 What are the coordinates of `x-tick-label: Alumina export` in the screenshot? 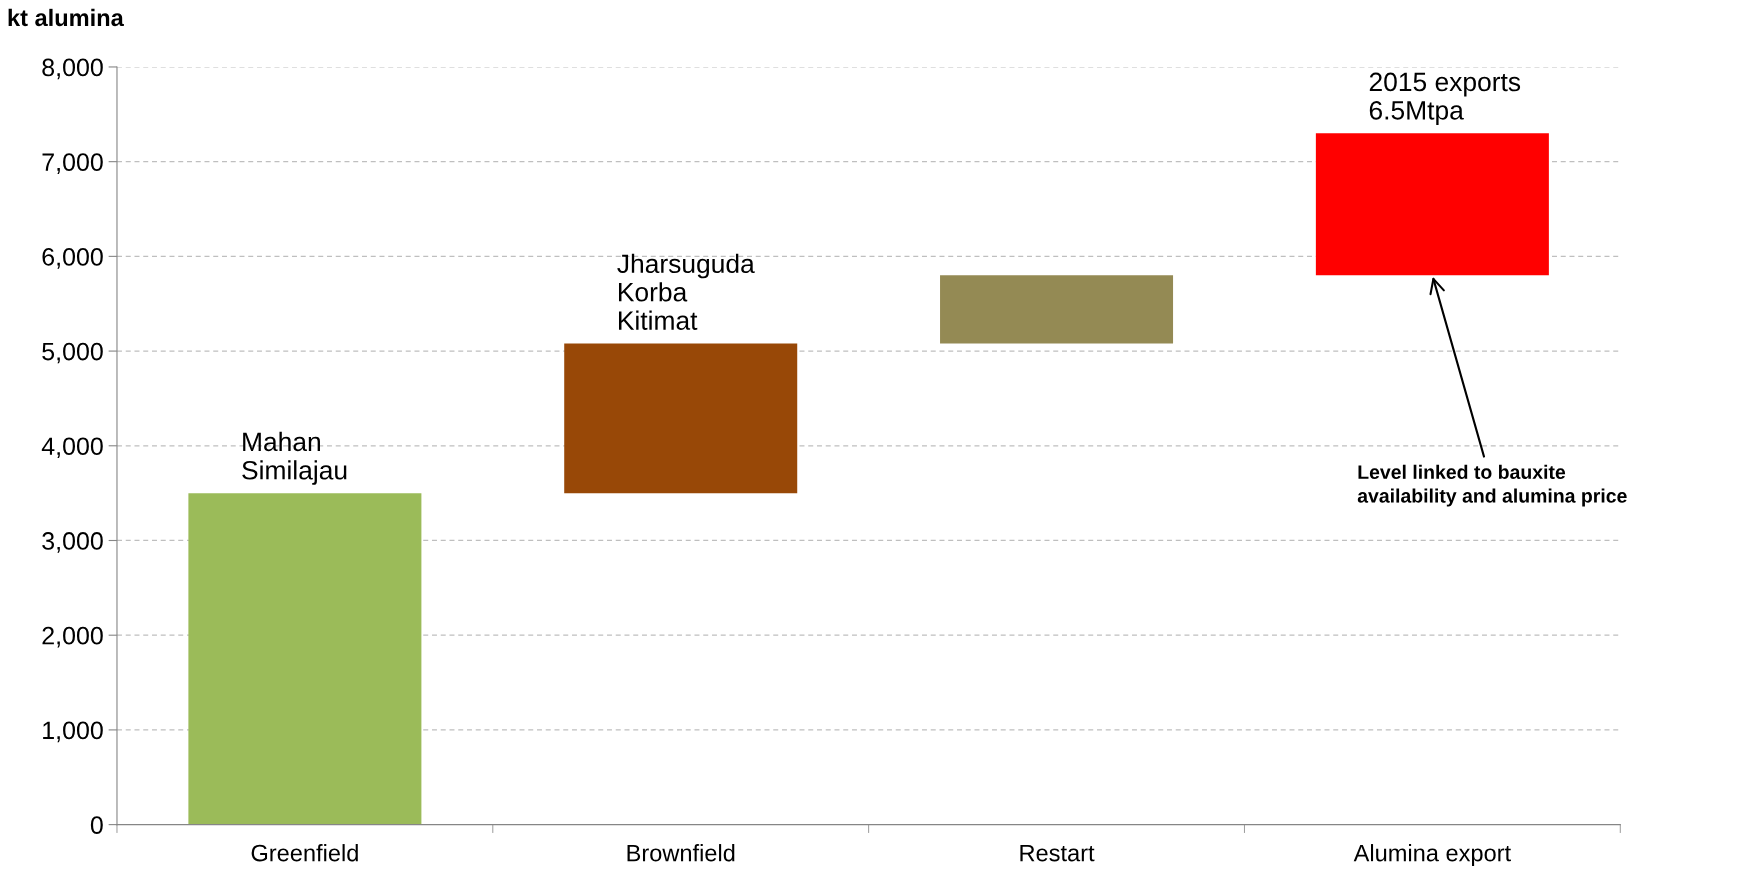 It's located at (1432, 855).